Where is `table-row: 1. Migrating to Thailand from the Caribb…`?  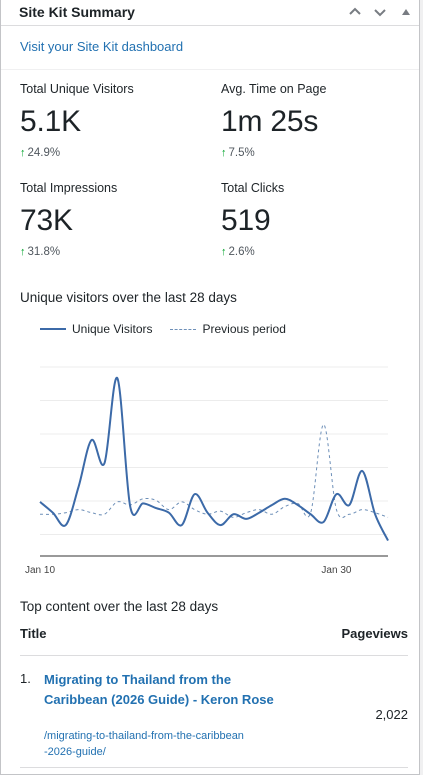 table-row: 1. Migrating to Thailand from the Caribb… is located at coordinates (214, 718).